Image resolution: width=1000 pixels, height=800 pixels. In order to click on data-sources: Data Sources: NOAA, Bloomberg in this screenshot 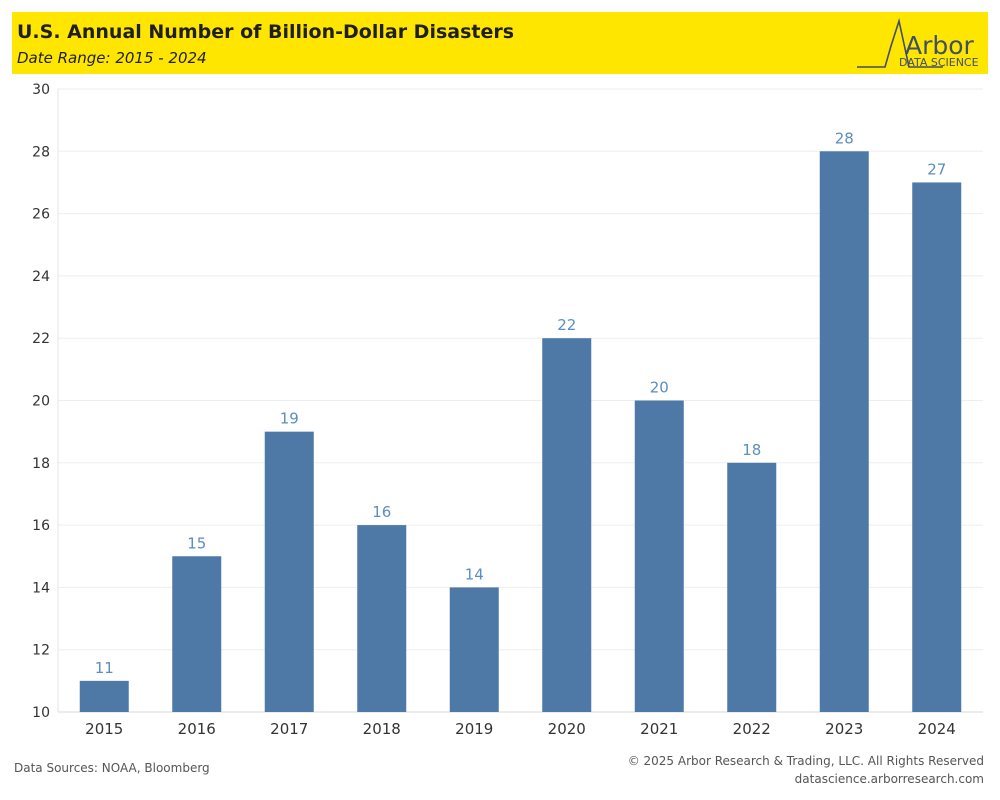, I will do `click(112, 768)`.